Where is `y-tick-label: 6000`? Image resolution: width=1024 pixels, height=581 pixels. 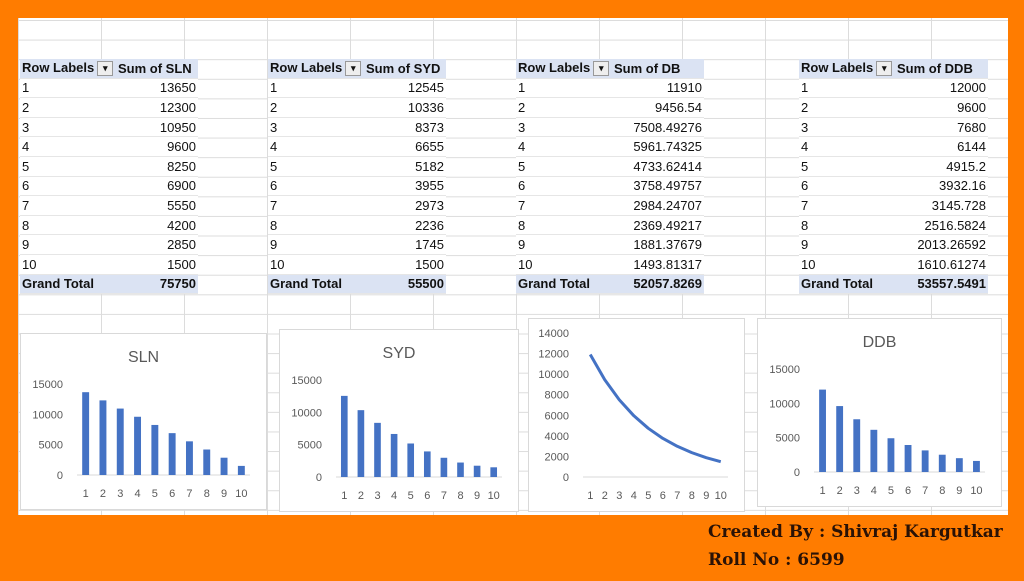 y-tick-label: 6000 is located at coordinates (557, 416).